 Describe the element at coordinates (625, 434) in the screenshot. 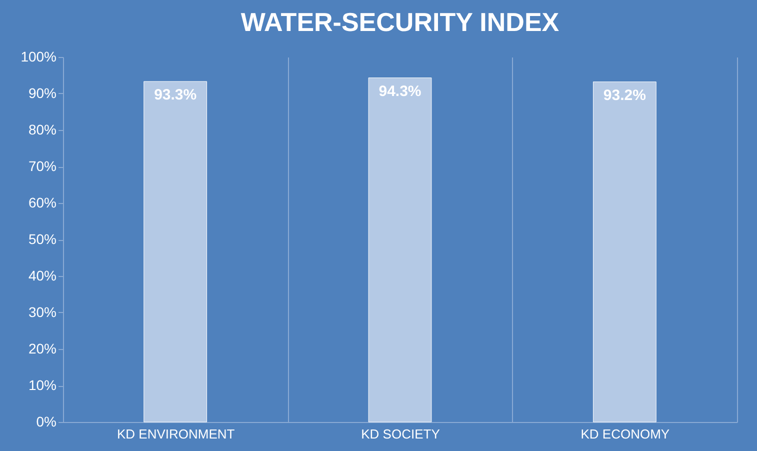

I see `x-tick-label: KD ECONOMY` at that location.